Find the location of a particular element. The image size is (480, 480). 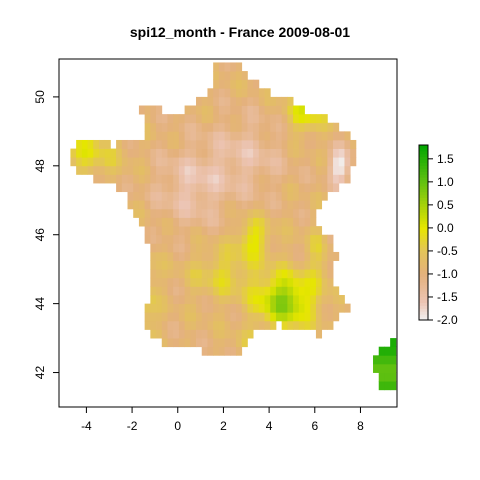

legend-tick-label: 1.5 is located at coordinates (445, 159).